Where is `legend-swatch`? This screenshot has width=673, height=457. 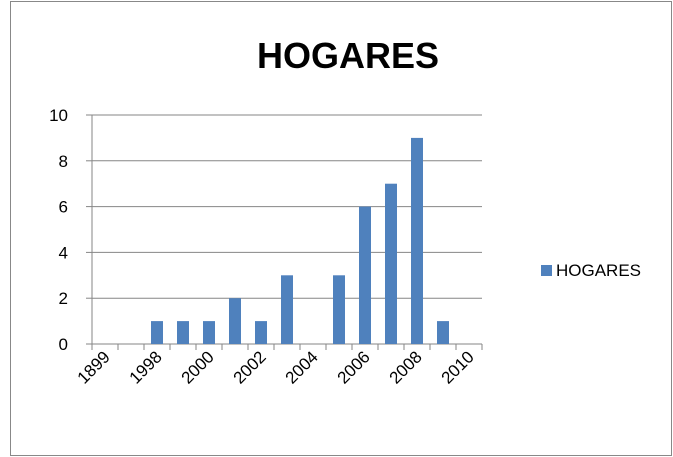
legend-swatch is located at coordinates (546, 270).